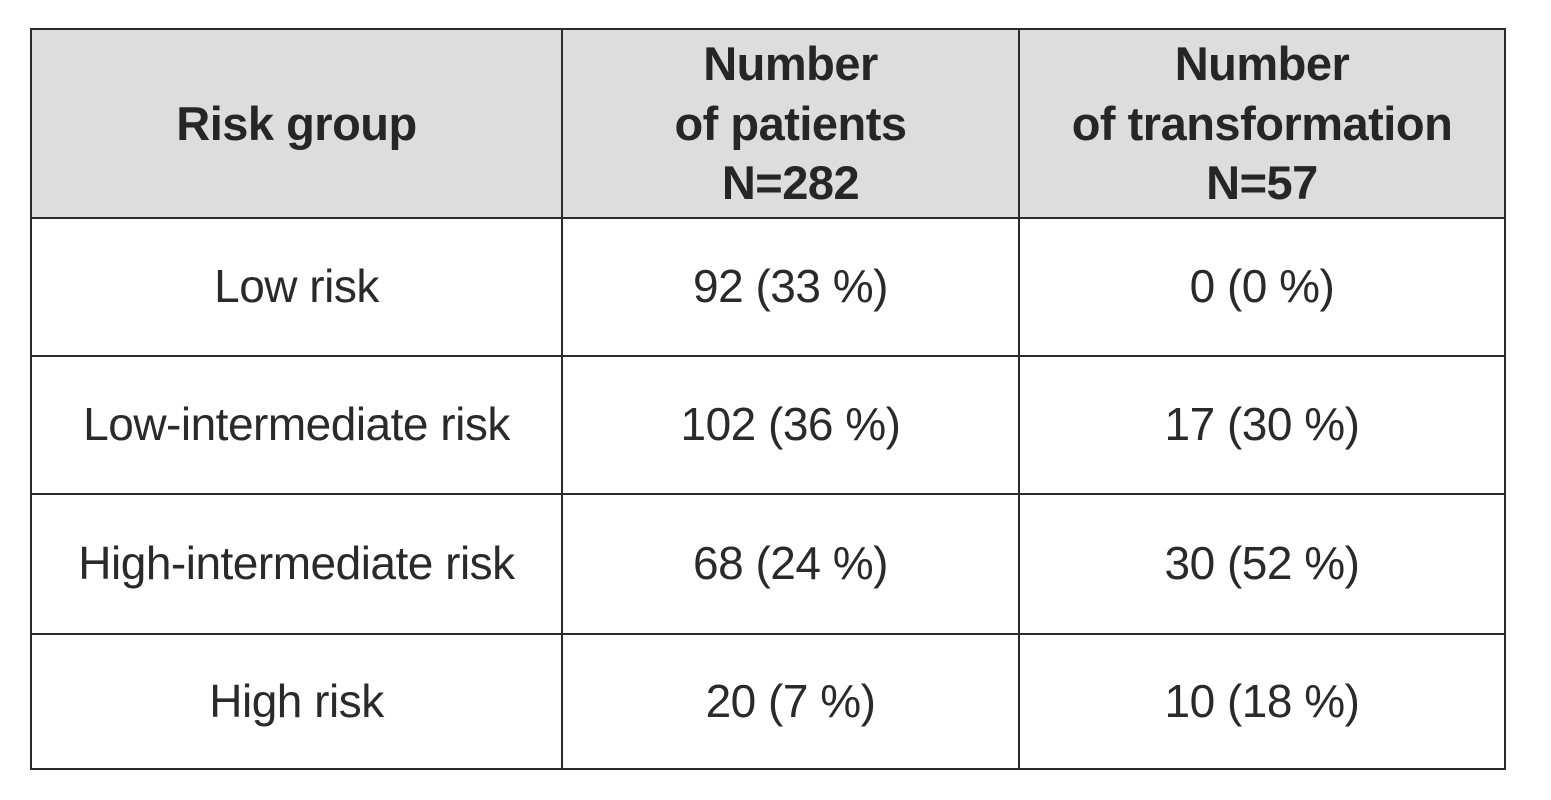 The width and height of the screenshot is (1551, 800). I want to click on header-number-of-transformation: Number of transformation N=57, so click(1262, 124).